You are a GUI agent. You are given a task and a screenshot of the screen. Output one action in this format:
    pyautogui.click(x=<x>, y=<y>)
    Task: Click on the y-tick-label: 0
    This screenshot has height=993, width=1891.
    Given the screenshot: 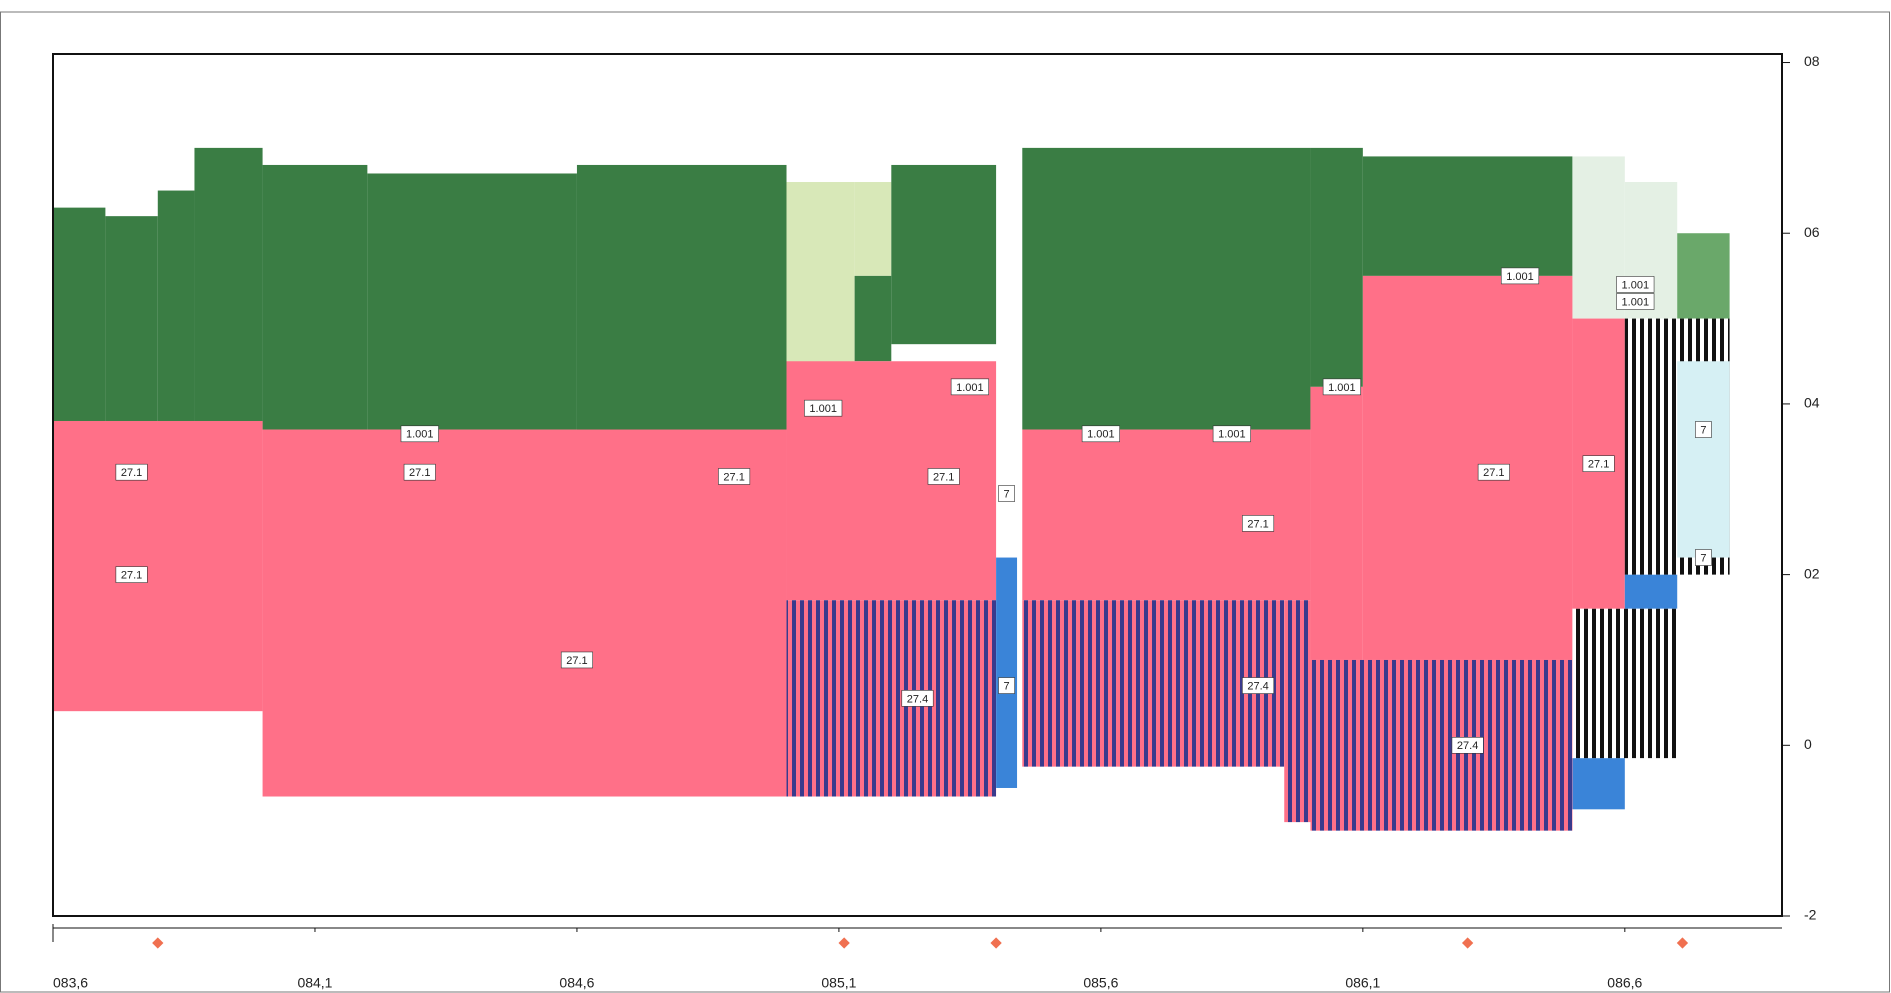 What is the action you would take?
    pyautogui.click(x=1808, y=744)
    